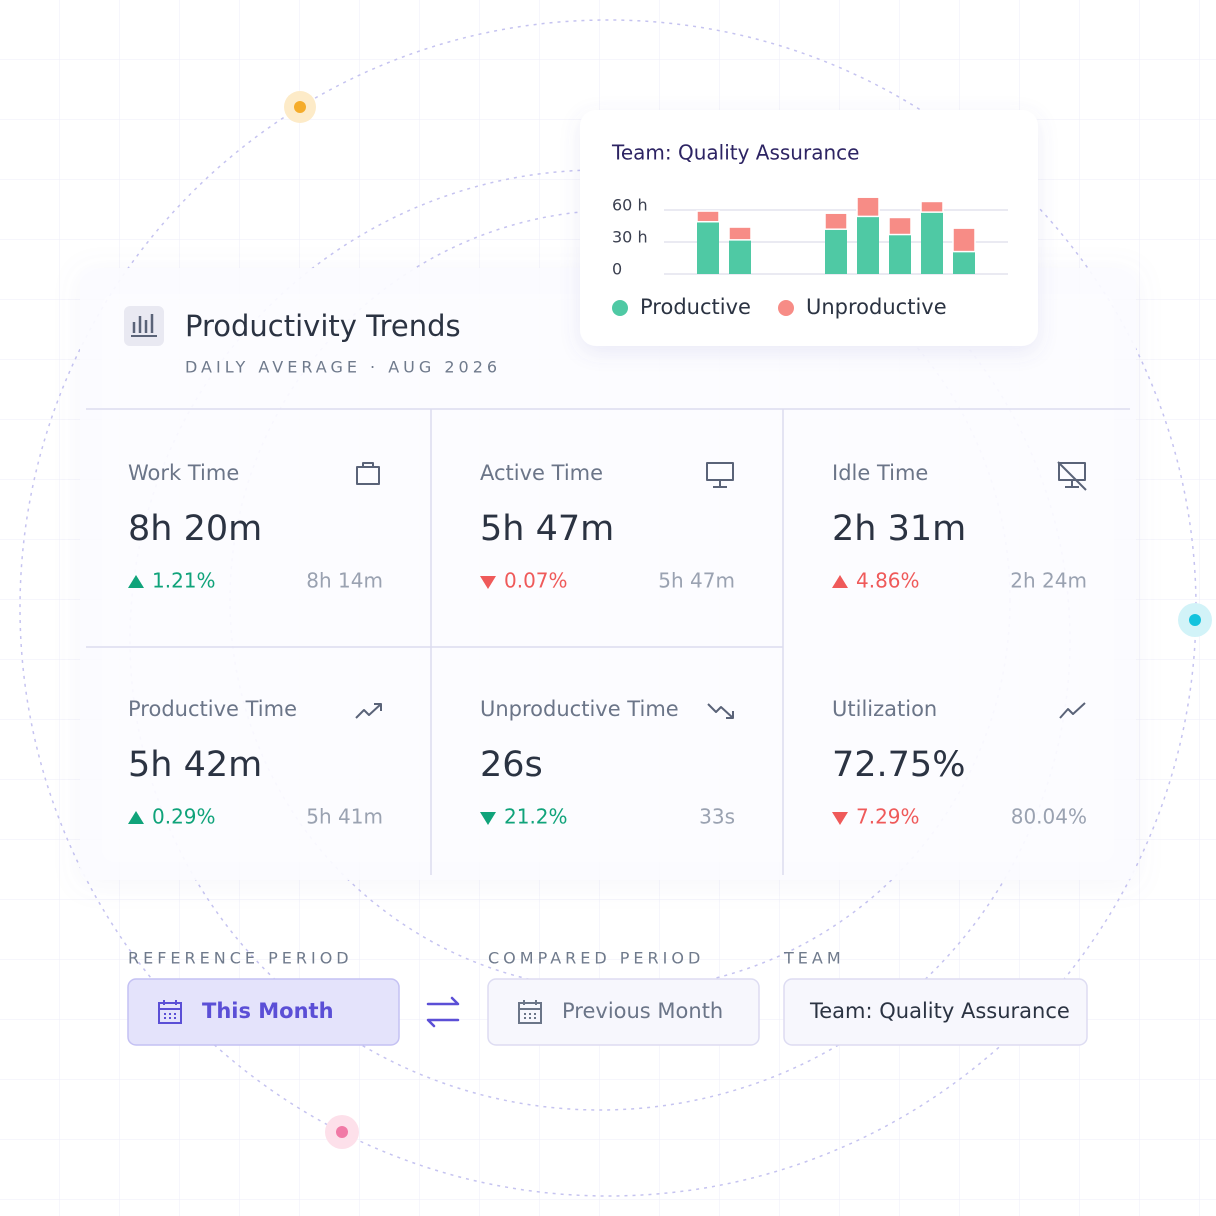 Image resolution: width=1216 pixels, height=1216 pixels. I want to click on filter-label: COMPARED PERIOD, so click(596, 958).